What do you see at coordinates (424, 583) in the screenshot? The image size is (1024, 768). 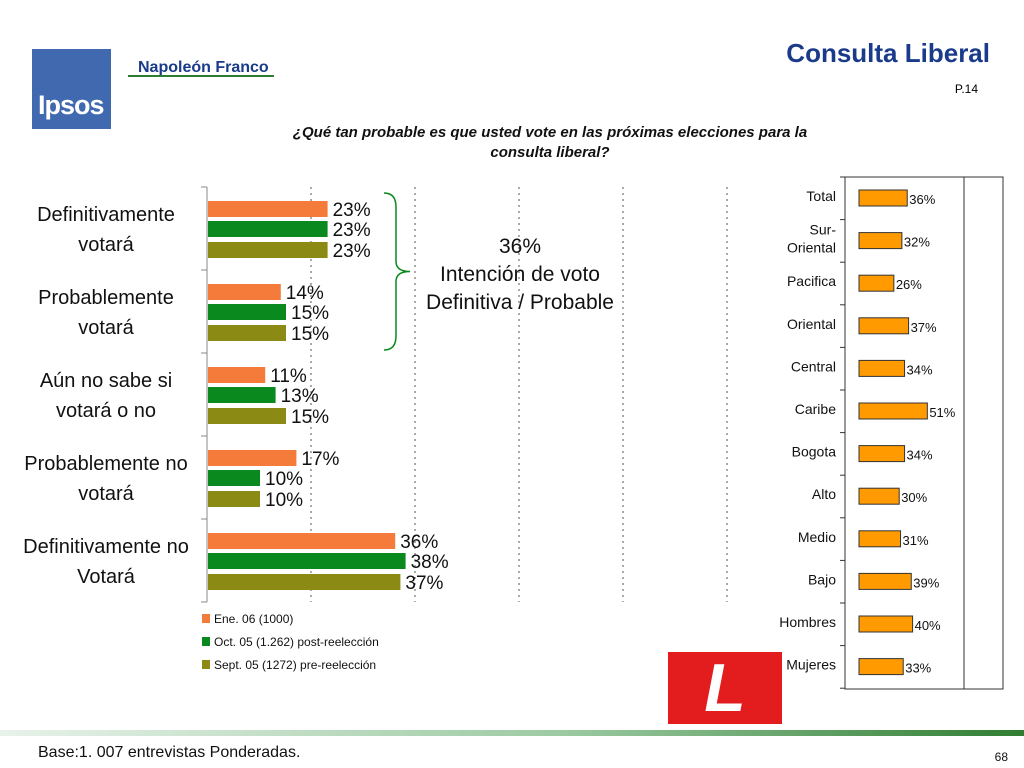 I see `data-label: 37%` at bounding box center [424, 583].